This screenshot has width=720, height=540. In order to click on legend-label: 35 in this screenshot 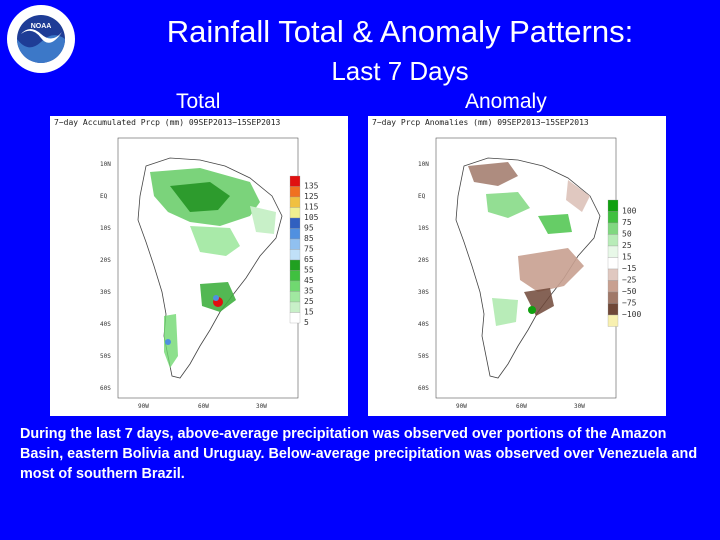, I will do `click(309, 291)`.